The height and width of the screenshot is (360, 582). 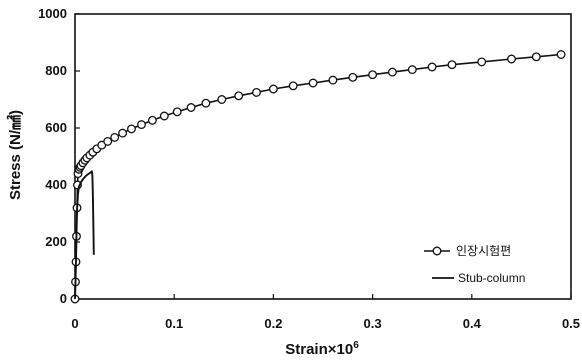 I want to click on legend: 인장시험편 Stub-column, so click(x=474, y=264).